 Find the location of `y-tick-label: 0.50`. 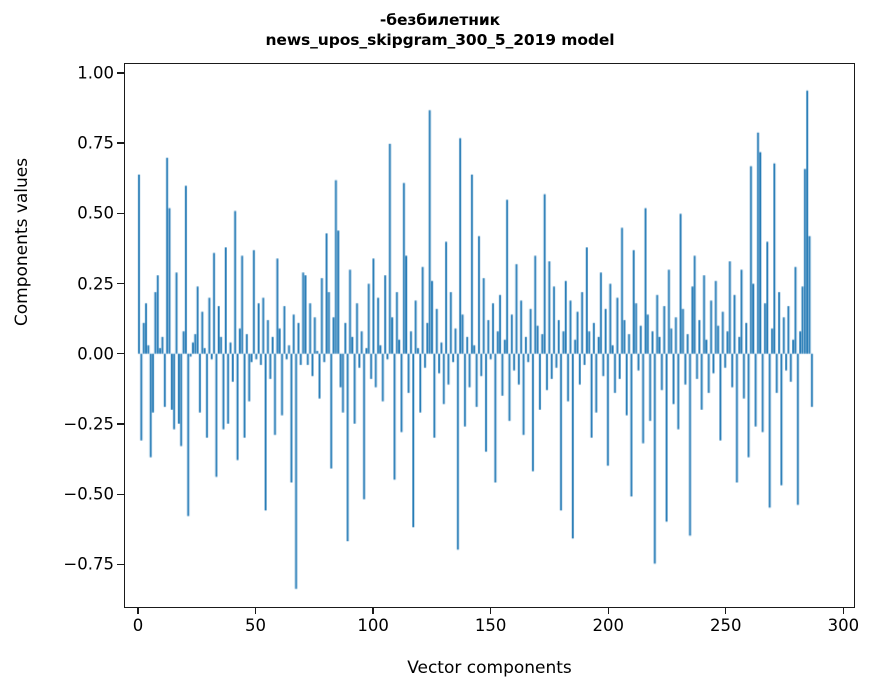

y-tick-label: 0.50 is located at coordinates (95, 213).